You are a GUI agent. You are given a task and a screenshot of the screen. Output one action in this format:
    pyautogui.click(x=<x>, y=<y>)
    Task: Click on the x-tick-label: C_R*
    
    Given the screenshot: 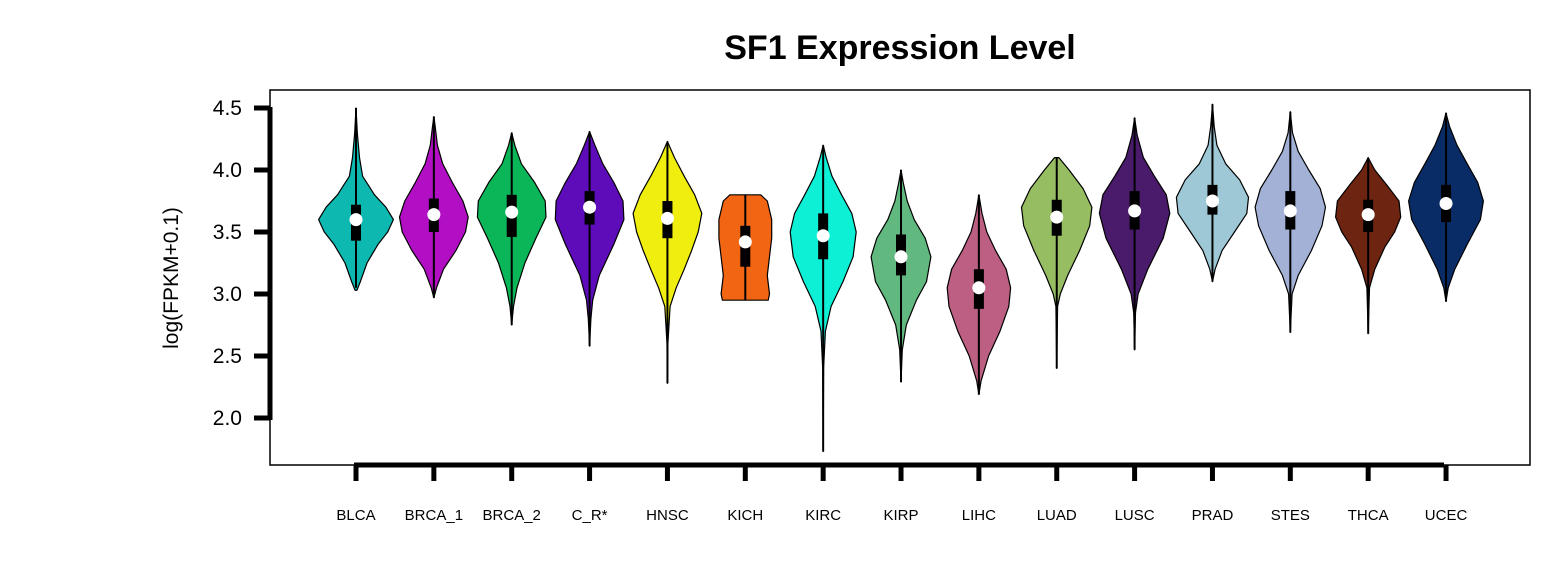 What is the action you would take?
    pyautogui.click(x=590, y=515)
    